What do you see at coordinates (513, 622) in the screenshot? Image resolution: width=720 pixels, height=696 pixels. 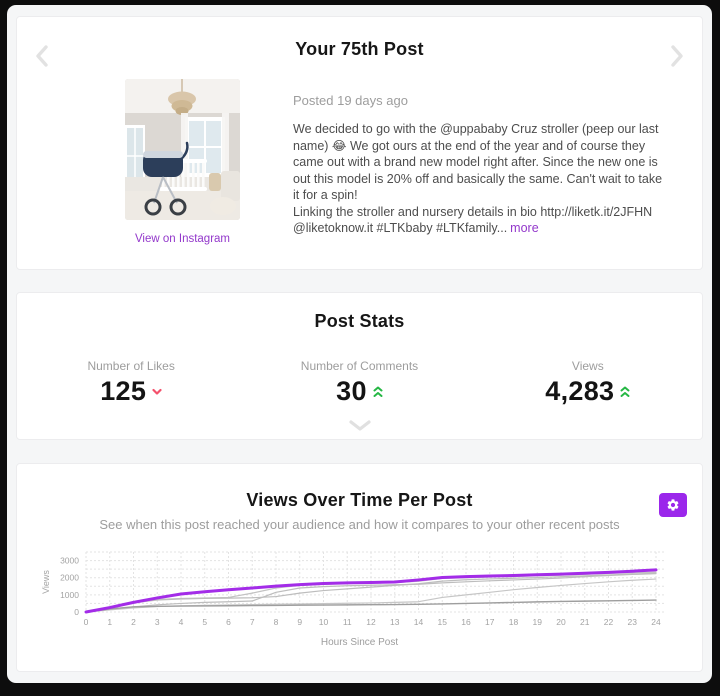 I see `svg-text: 18` at bounding box center [513, 622].